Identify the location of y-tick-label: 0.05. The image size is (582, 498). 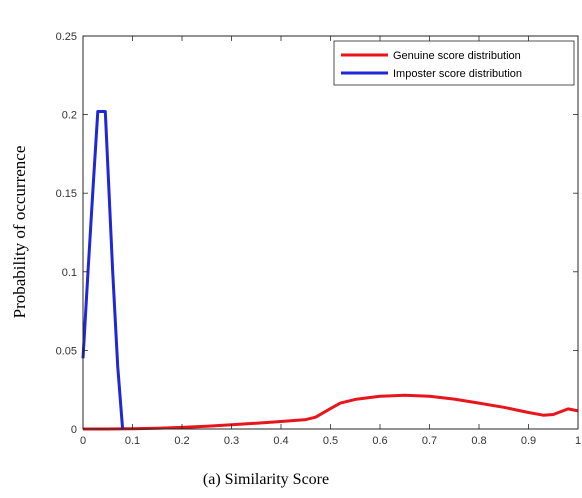
(66, 351).